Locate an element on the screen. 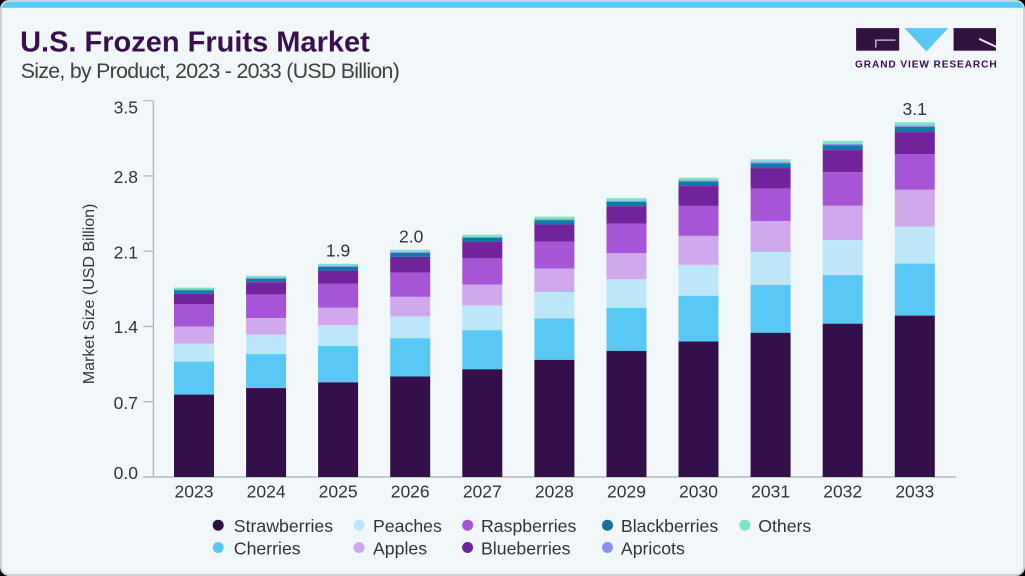 The image size is (1025, 576). svg-text: GRAND VIEW RESEARCH is located at coordinates (926, 65).